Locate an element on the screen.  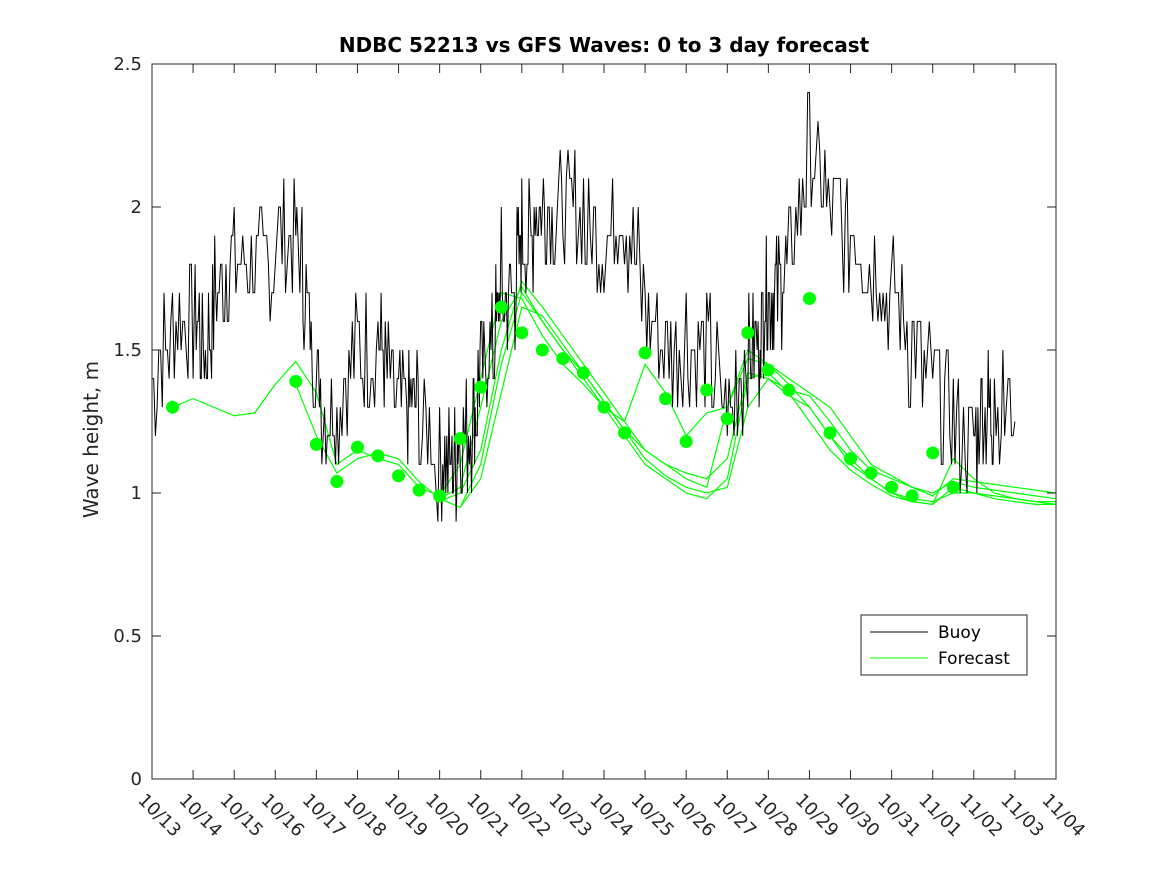
y-tick-label: 1.5 is located at coordinates (127, 350).